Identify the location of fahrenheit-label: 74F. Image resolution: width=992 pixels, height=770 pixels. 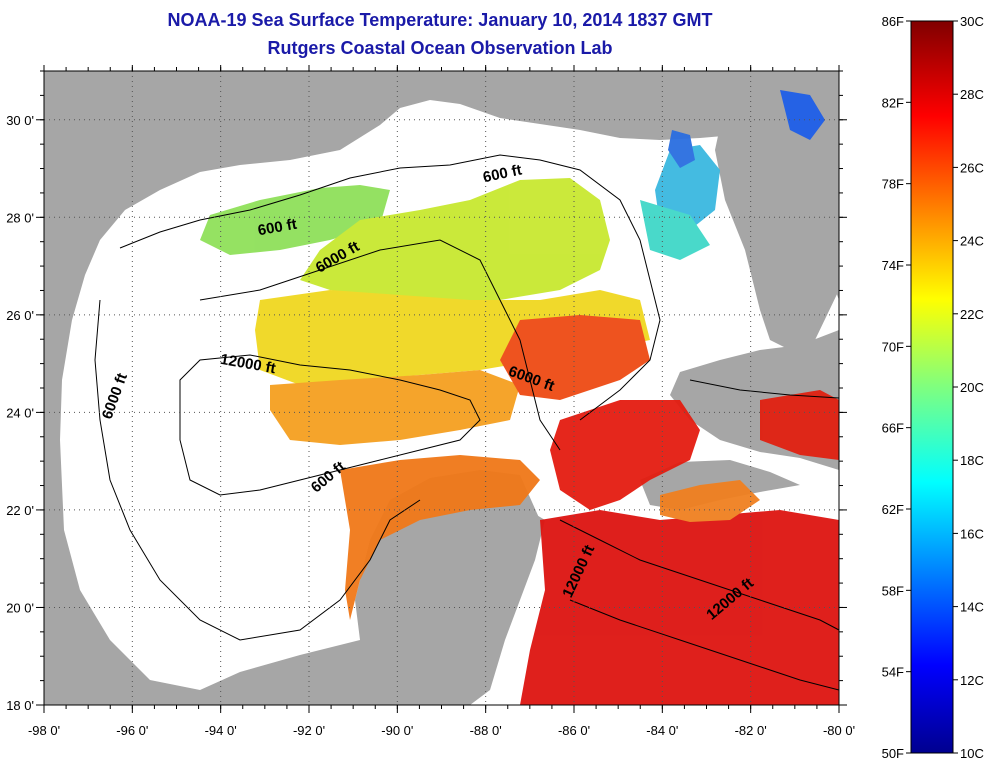
(893, 265).